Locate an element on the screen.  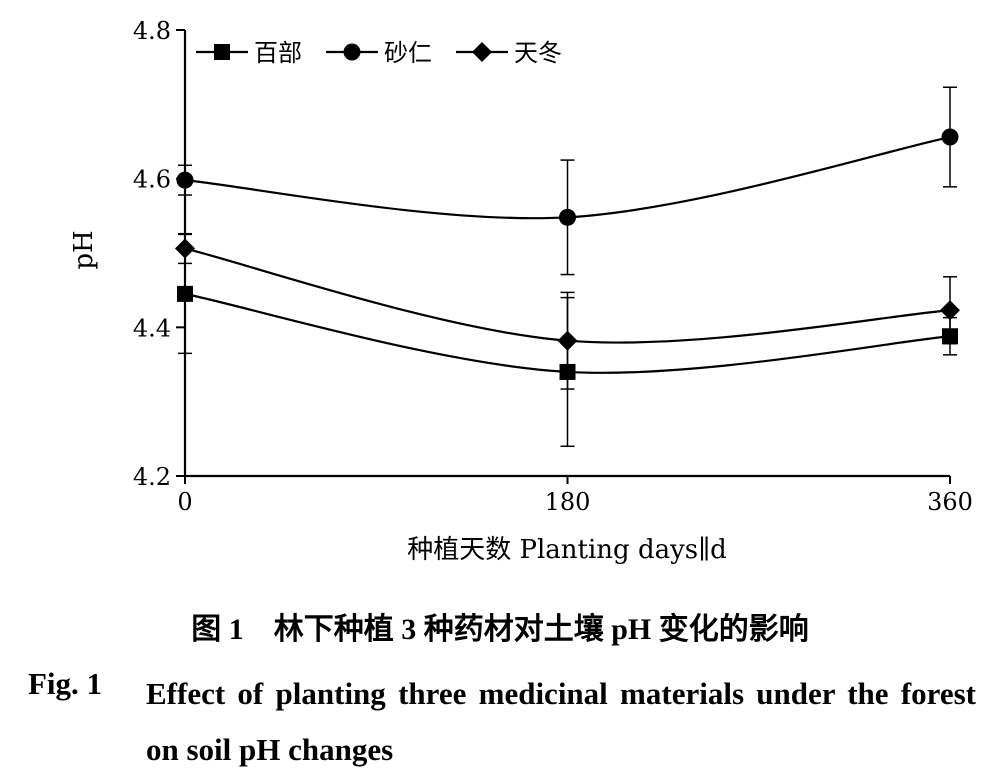
legend: 百部 砂仁 天冬 is located at coordinates (379, 53).